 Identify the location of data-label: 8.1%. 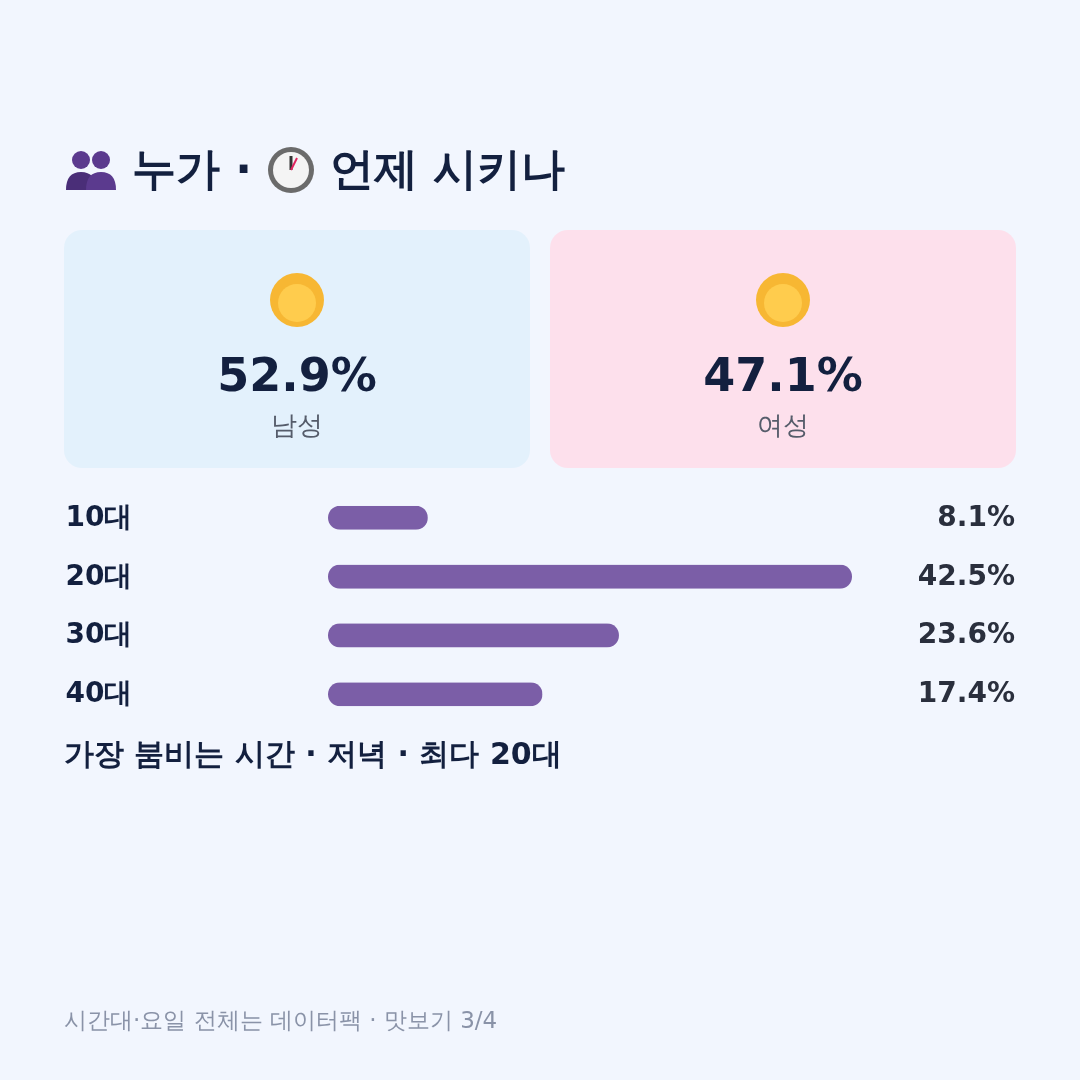
(976, 516).